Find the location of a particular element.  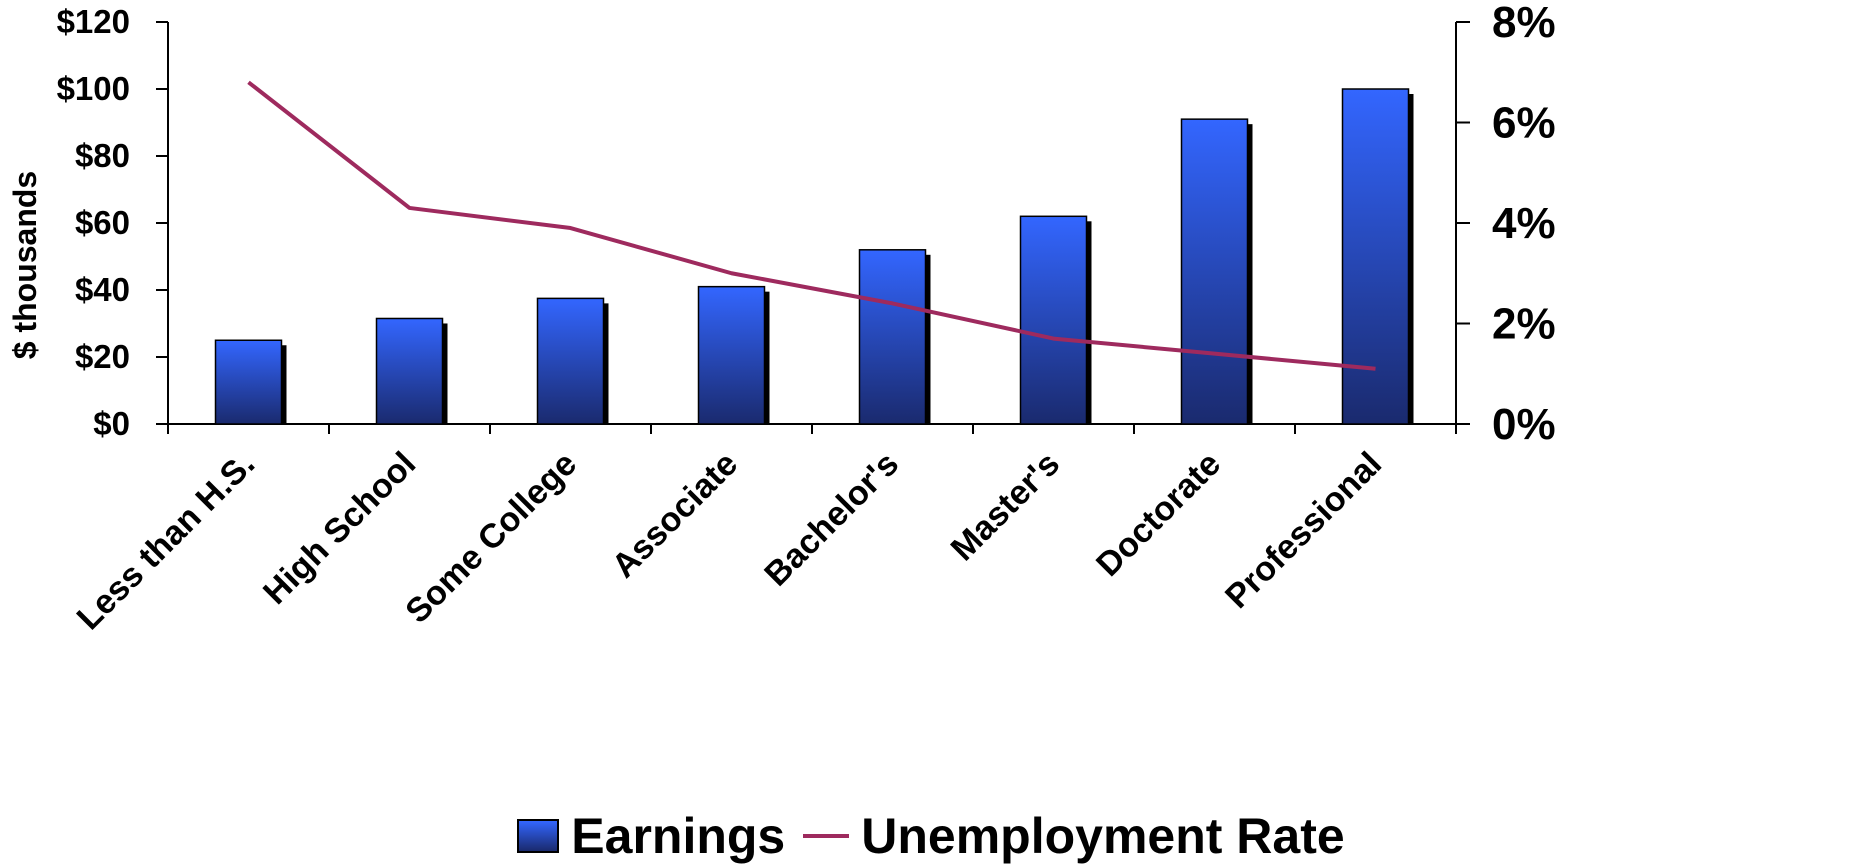

legend-label-unemployment-rate: Unemployment Rate is located at coordinates (1102, 836).